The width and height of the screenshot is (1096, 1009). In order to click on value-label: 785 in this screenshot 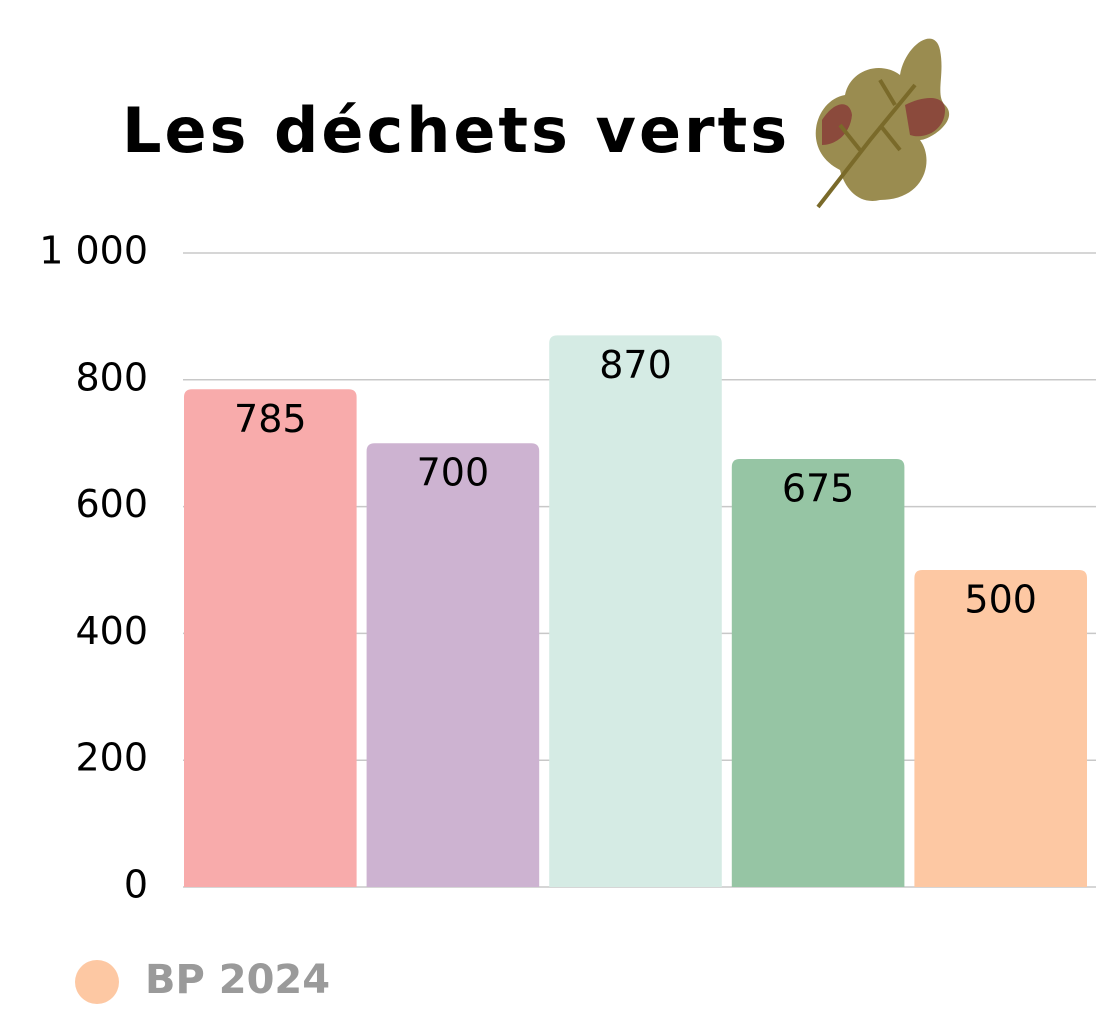, I will do `click(270, 419)`.